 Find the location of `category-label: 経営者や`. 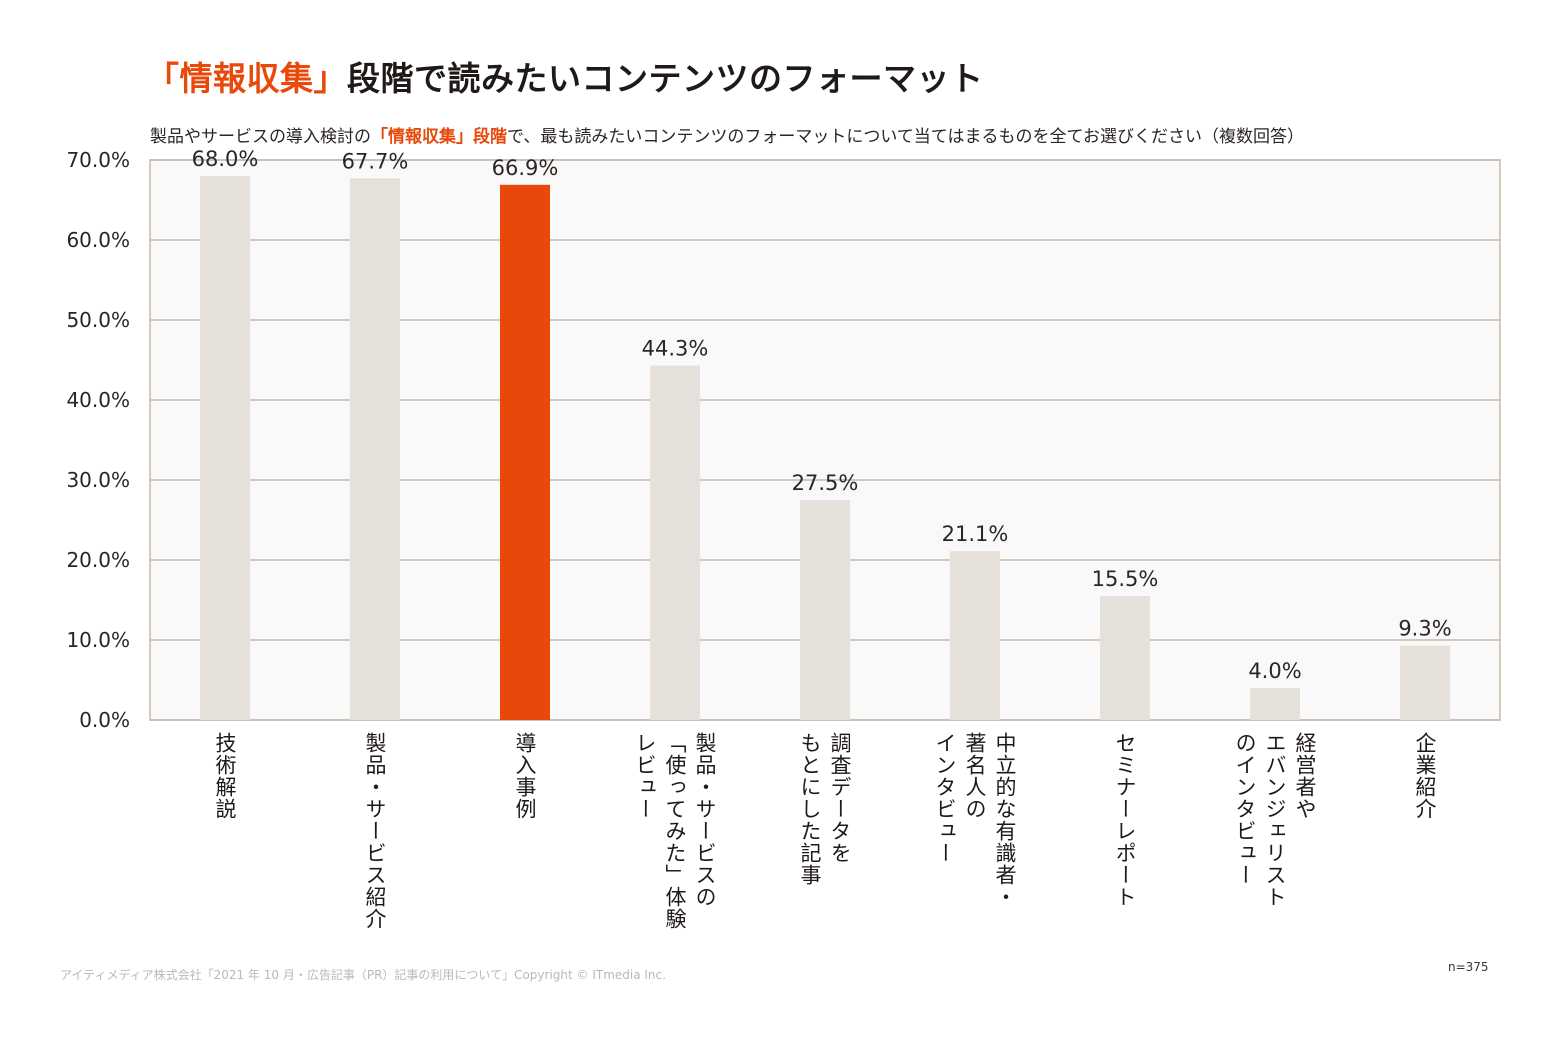

category-label: 経営者や is located at coordinates (1305, 776).